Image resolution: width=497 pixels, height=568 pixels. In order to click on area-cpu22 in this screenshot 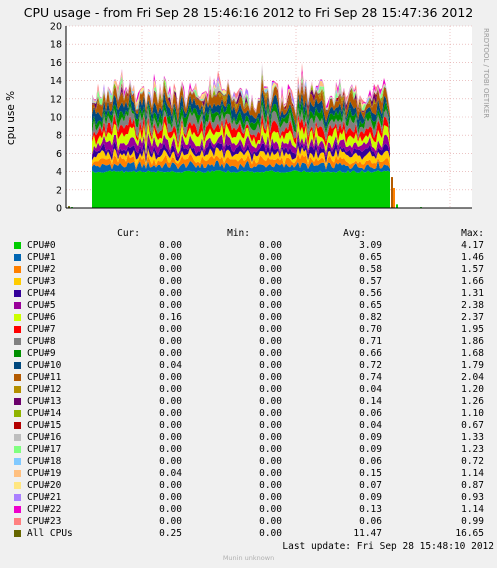, I will do `click(241, 88)`.